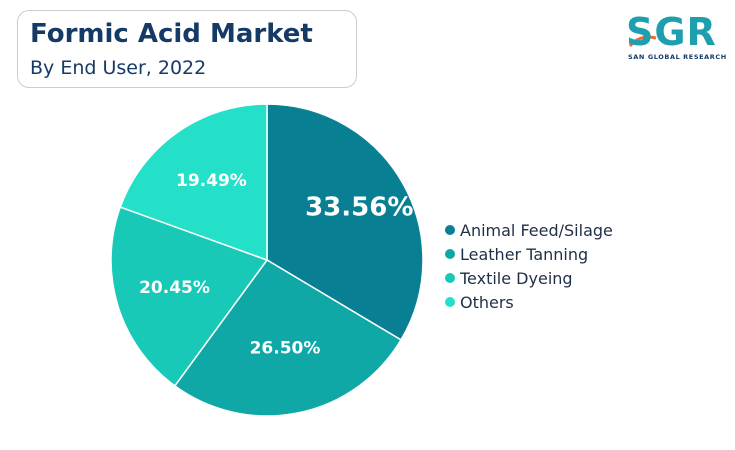  I want to click on sgr-logo: SGR SAN GLOBAL RESEARCH, so click(676, 36).